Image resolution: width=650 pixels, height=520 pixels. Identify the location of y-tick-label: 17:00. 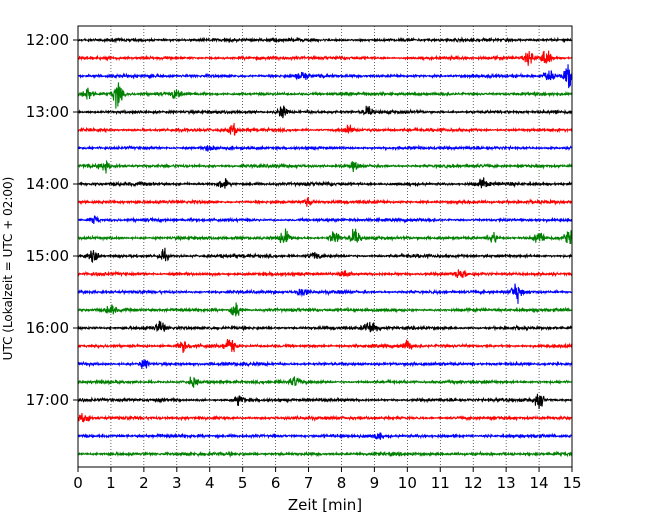
(47, 400).